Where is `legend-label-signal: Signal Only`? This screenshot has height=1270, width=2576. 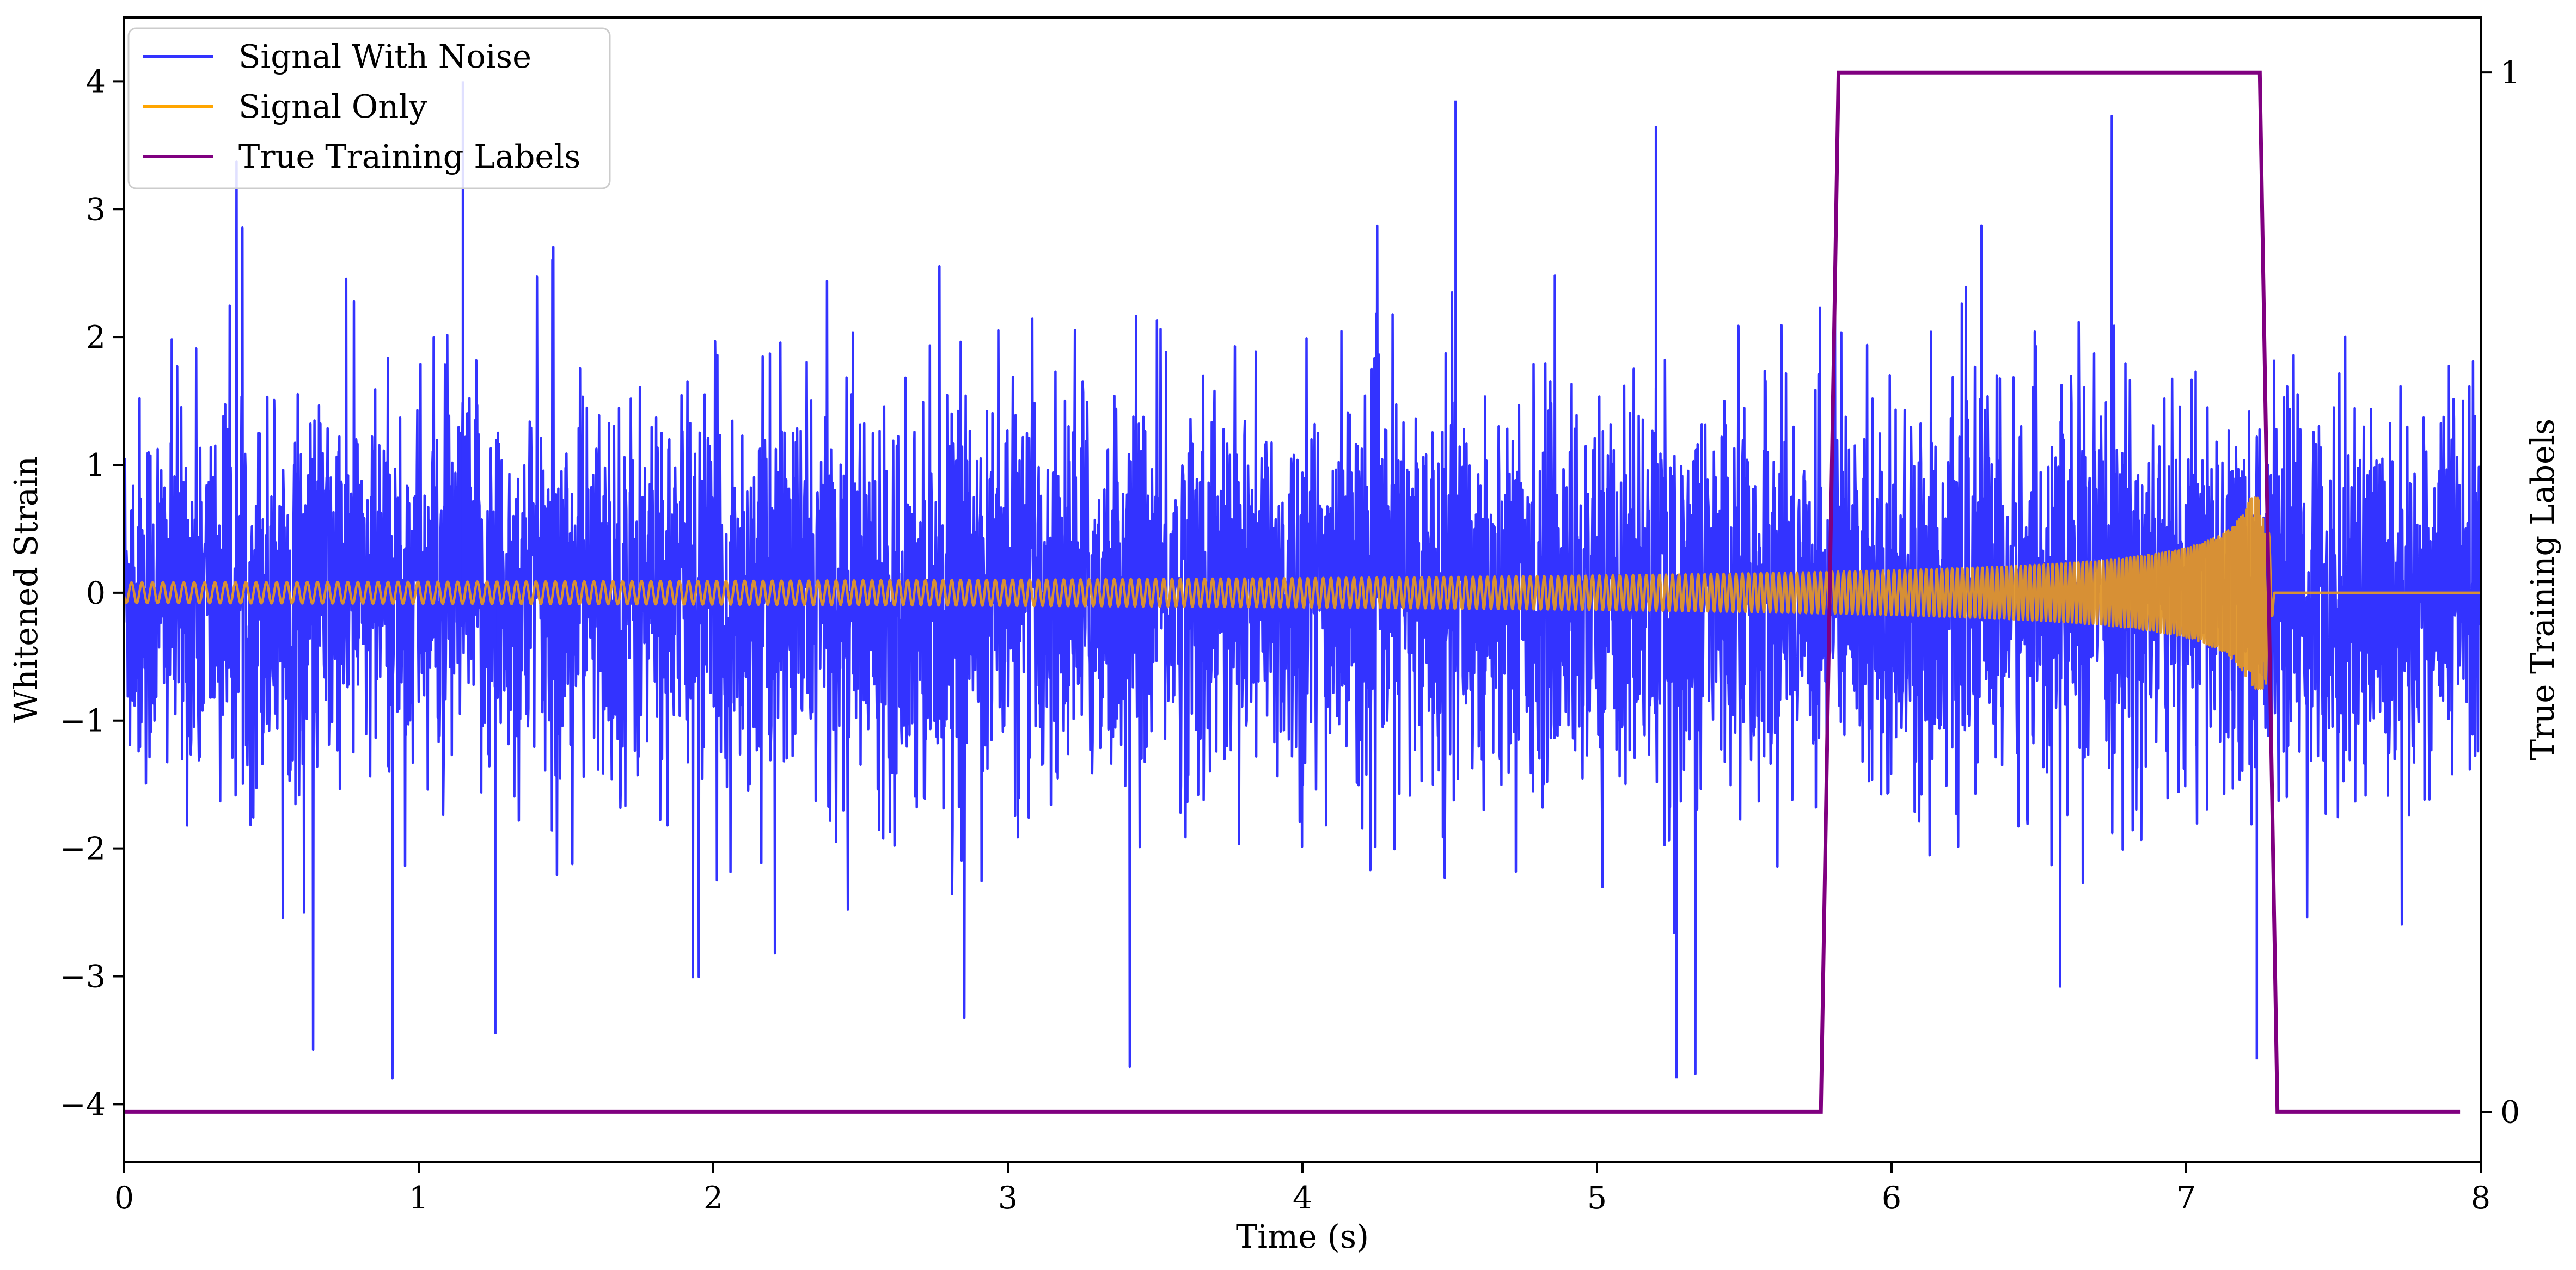 legend-label-signal: Signal Only is located at coordinates (332, 106).